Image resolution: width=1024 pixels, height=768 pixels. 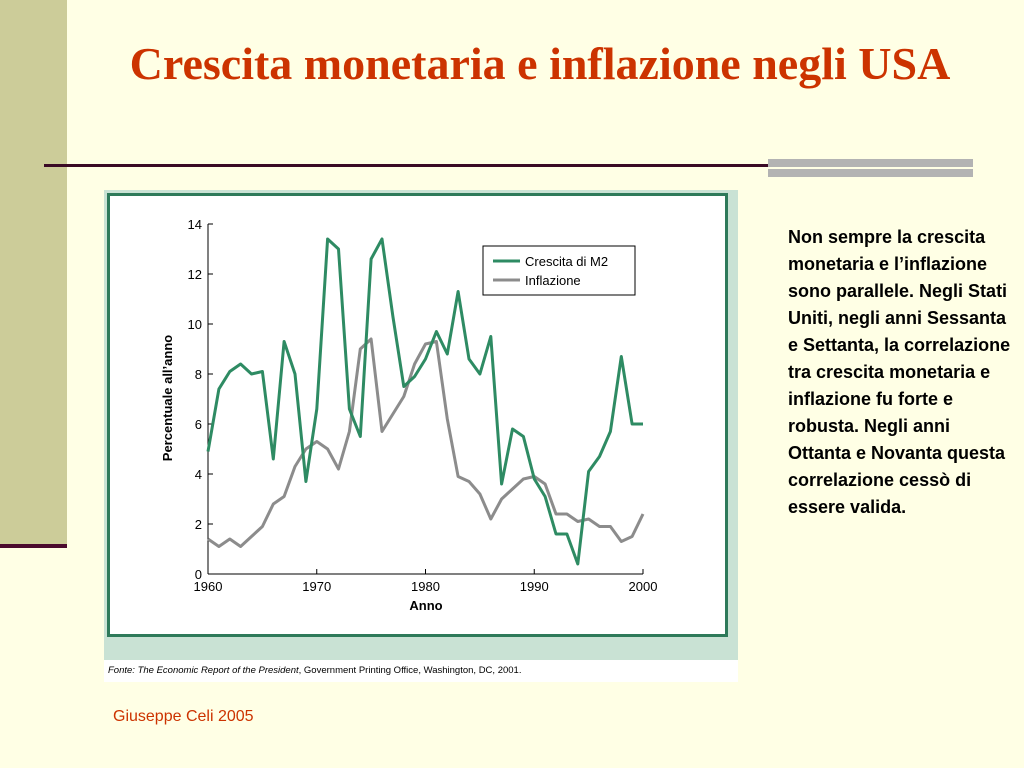 I want to click on legend-box, so click(x=559, y=270).